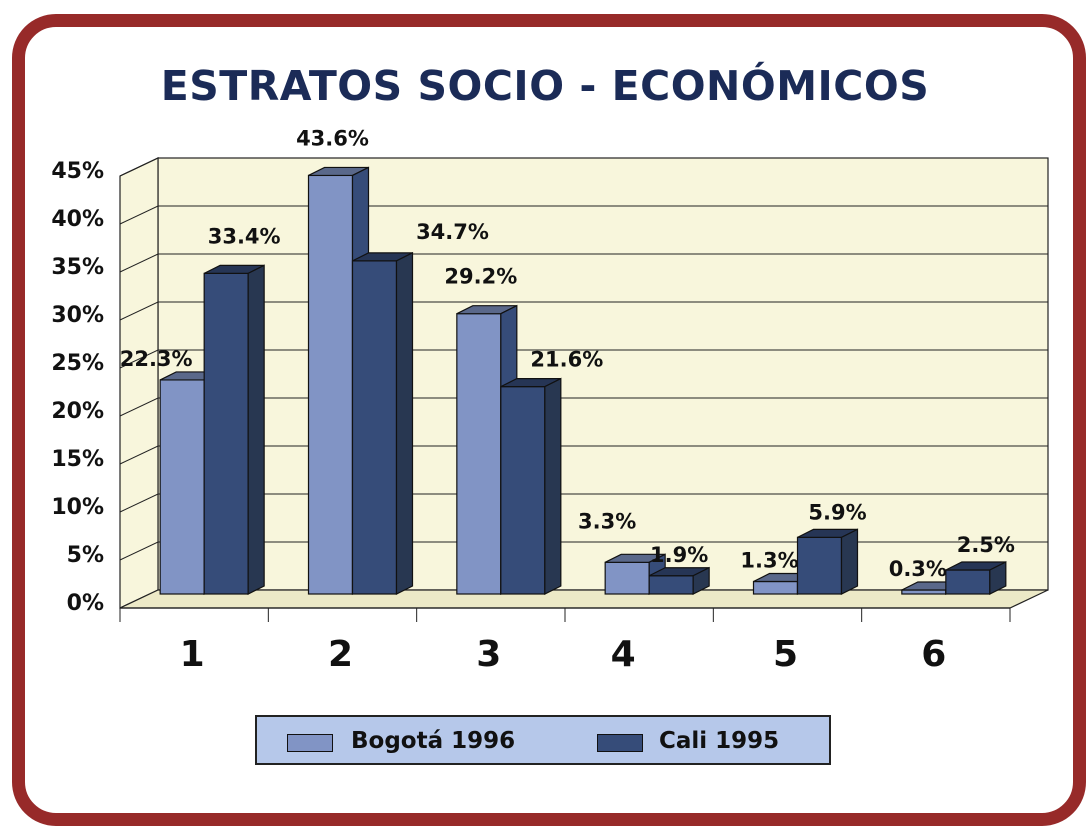 The image size is (1090, 830). Describe the element at coordinates (623, 654) in the screenshot. I see `x-category-label: 4` at that location.